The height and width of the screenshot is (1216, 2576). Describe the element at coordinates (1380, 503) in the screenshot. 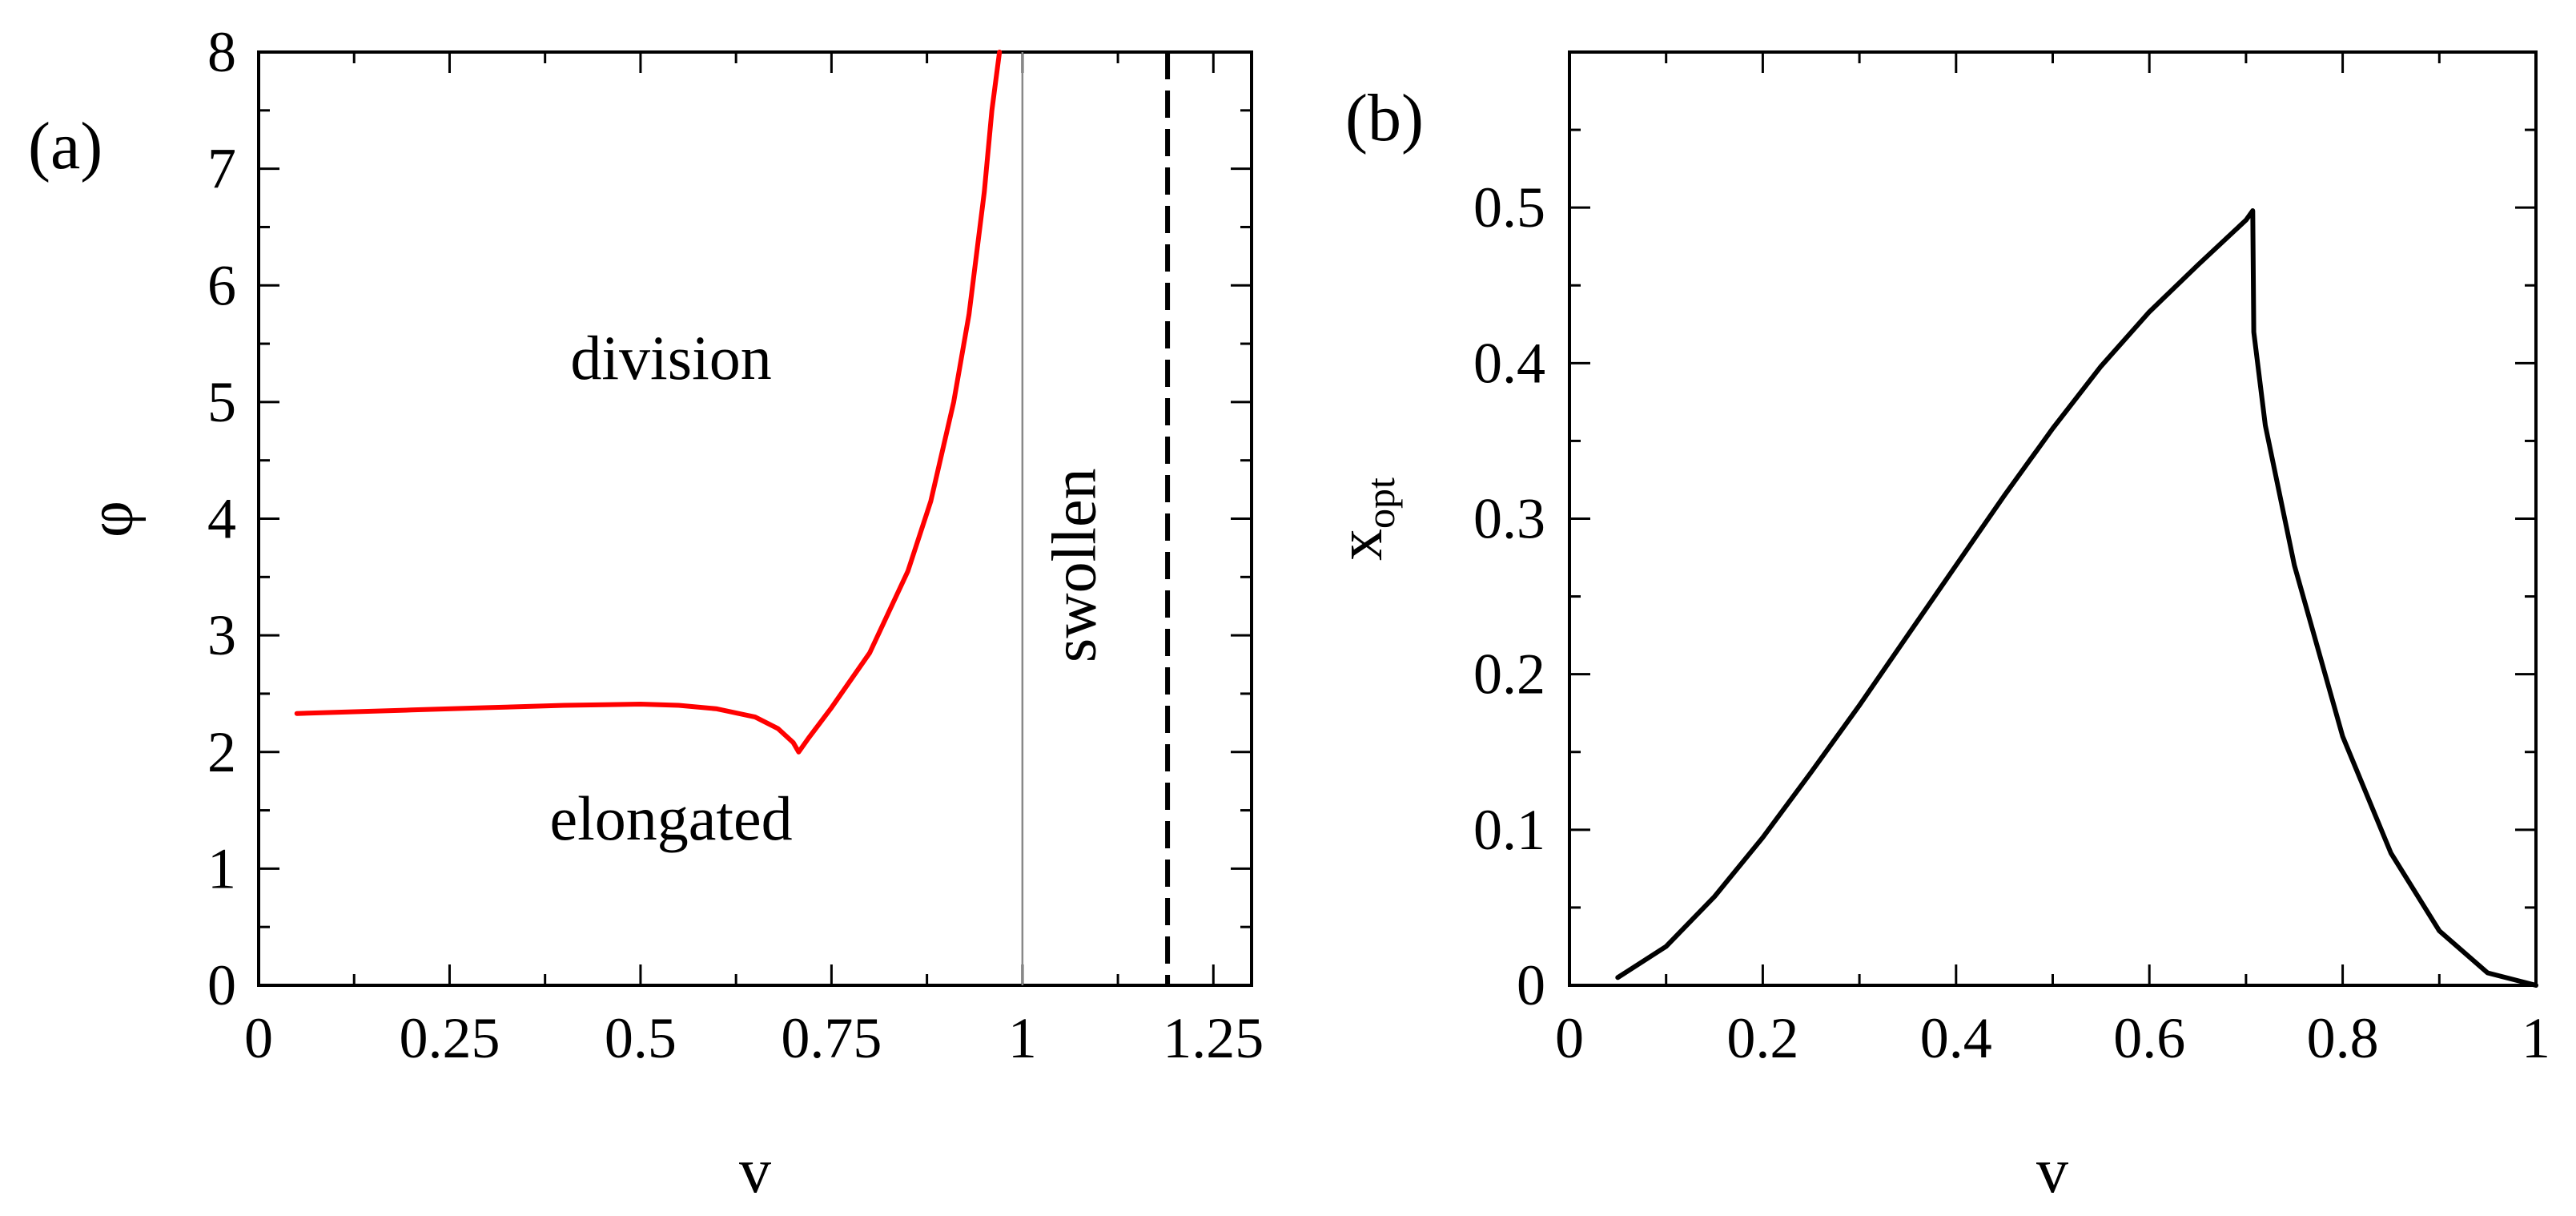

I see `panel-b-y-axis-label-subscript: opt` at that location.